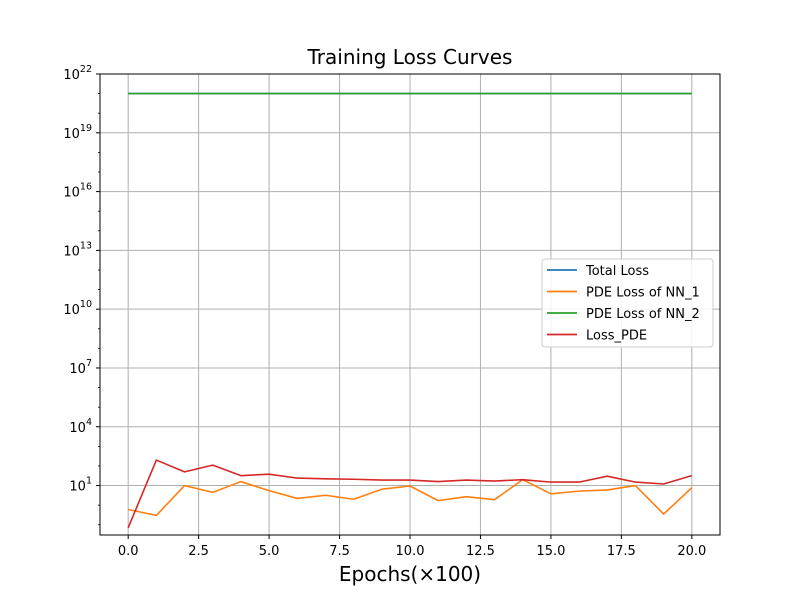 Image resolution: width=800 pixels, height=600 pixels. Describe the element at coordinates (77, 132) in the screenshot. I see `y-tick-label: 10¹⁹` at that location.